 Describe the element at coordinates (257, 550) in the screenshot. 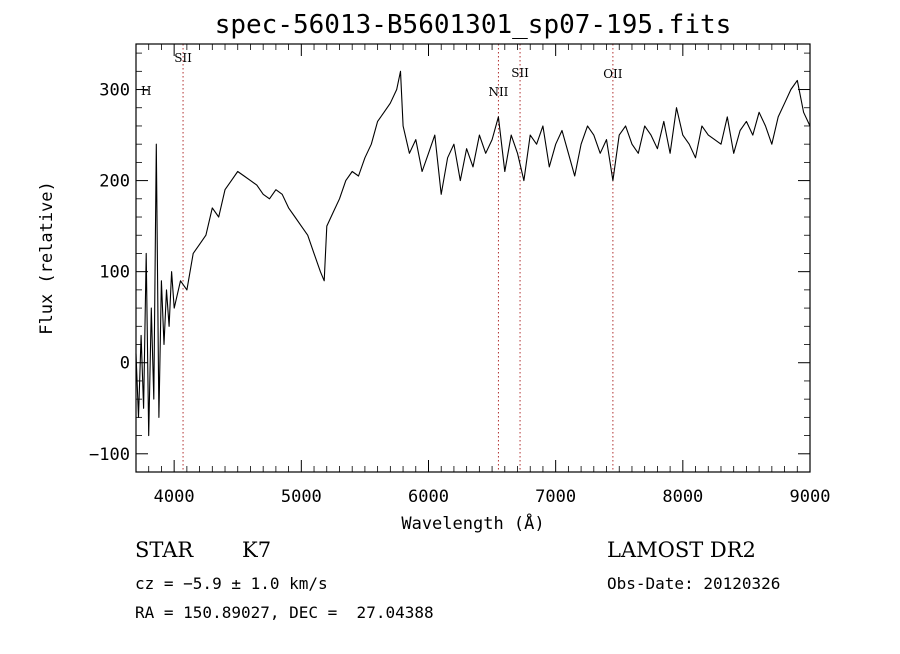

I see `object-subclass: K7` at that location.